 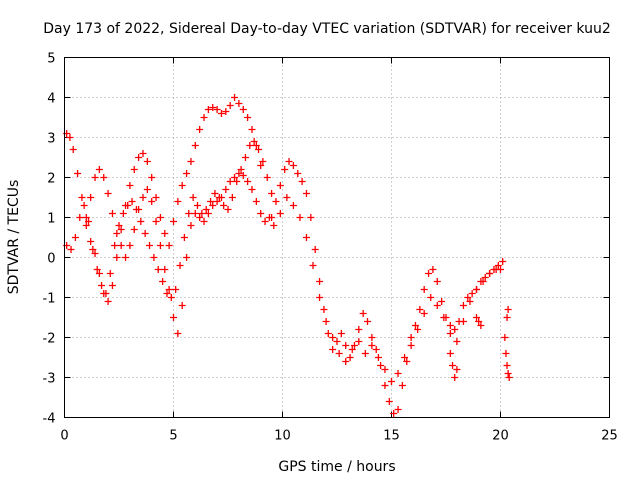 I want to click on x-tick-label: 25, so click(x=609, y=436).